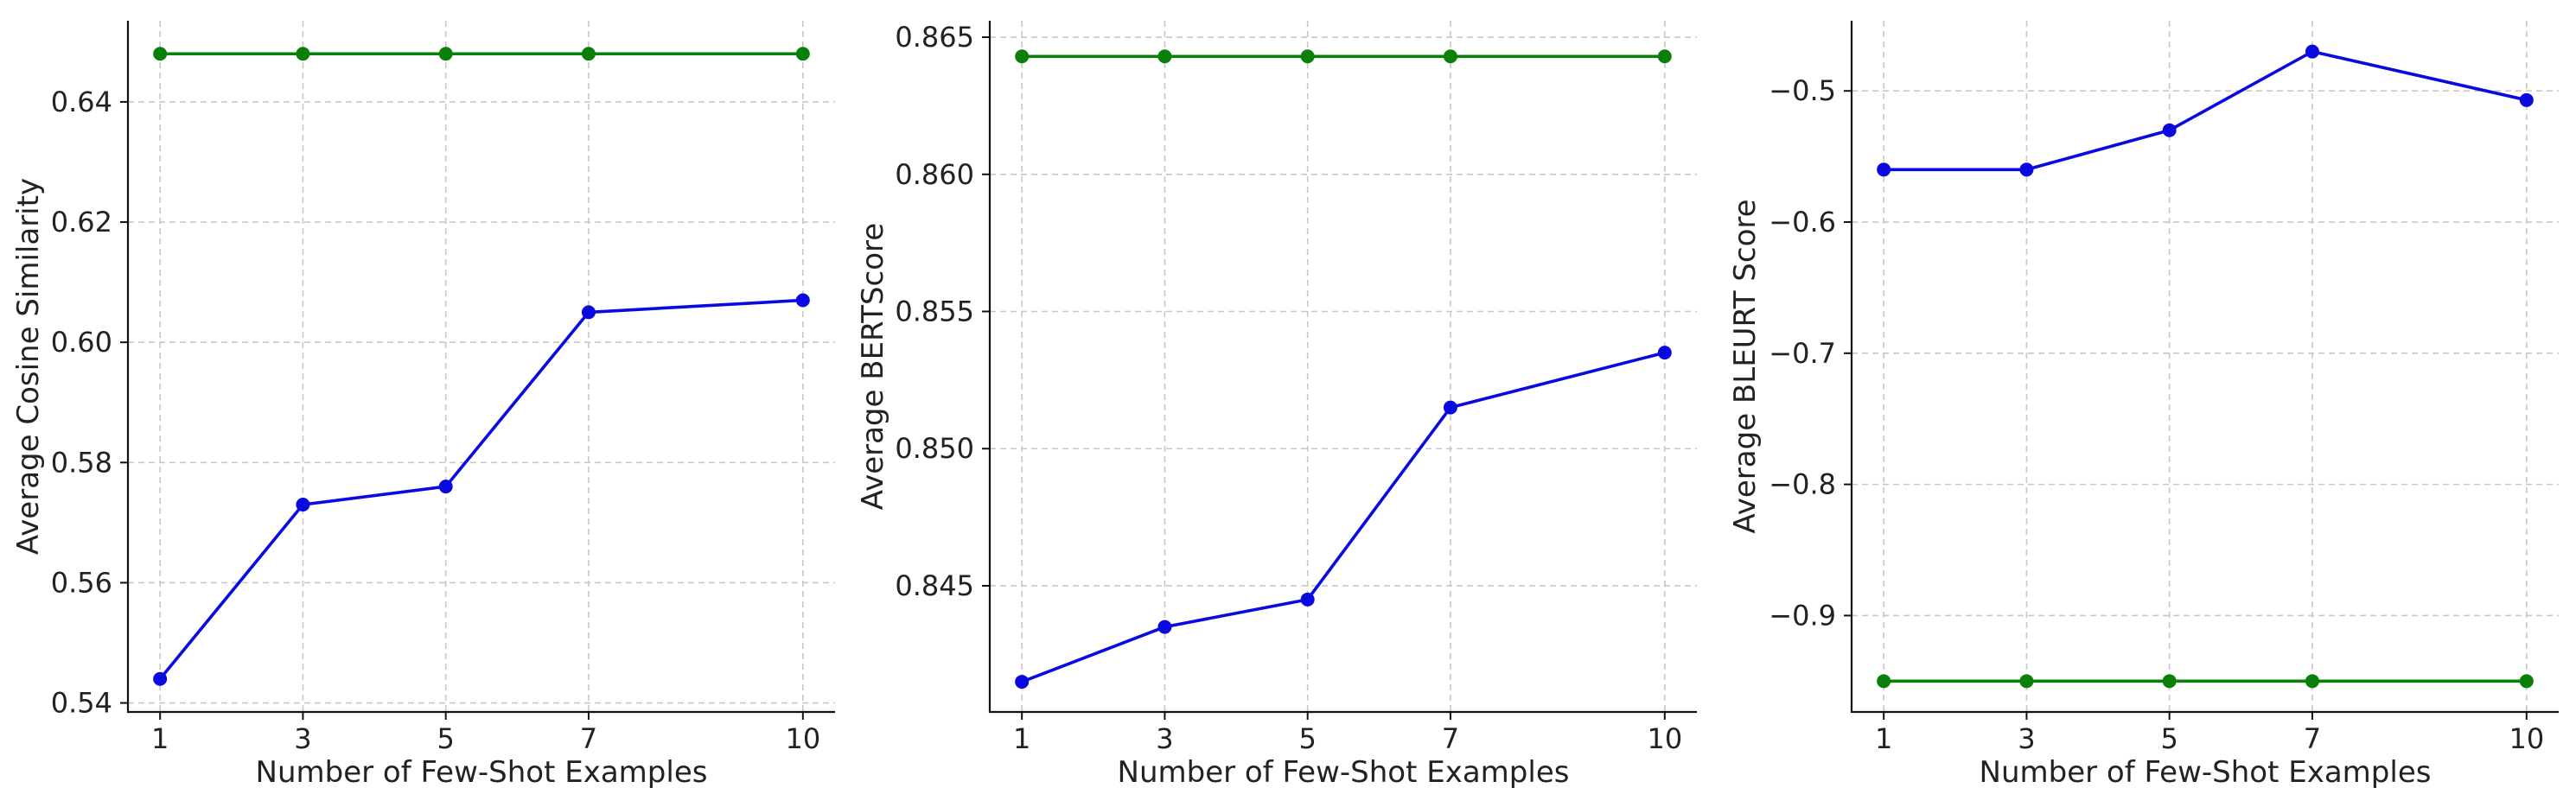 Image resolution: width=2576 pixels, height=807 pixels. What do you see at coordinates (28, 366) in the screenshot?
I see `y-axis-title: Average Cosine Similarity` at bounding box center [28, 366].